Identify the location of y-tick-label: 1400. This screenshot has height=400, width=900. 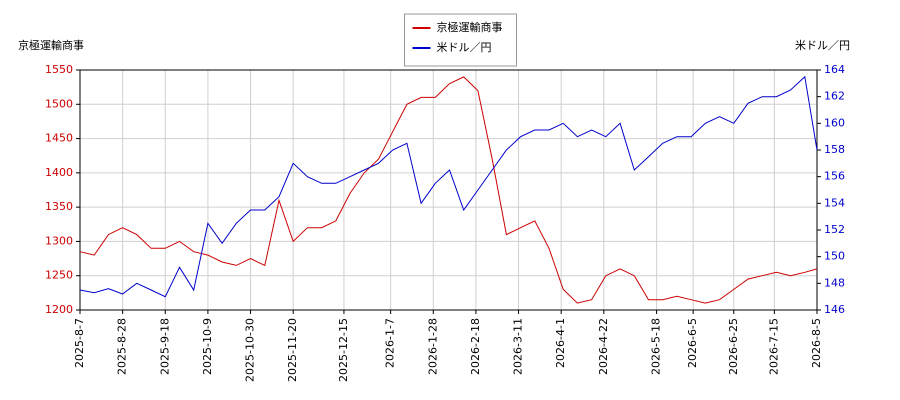
(59, 172).